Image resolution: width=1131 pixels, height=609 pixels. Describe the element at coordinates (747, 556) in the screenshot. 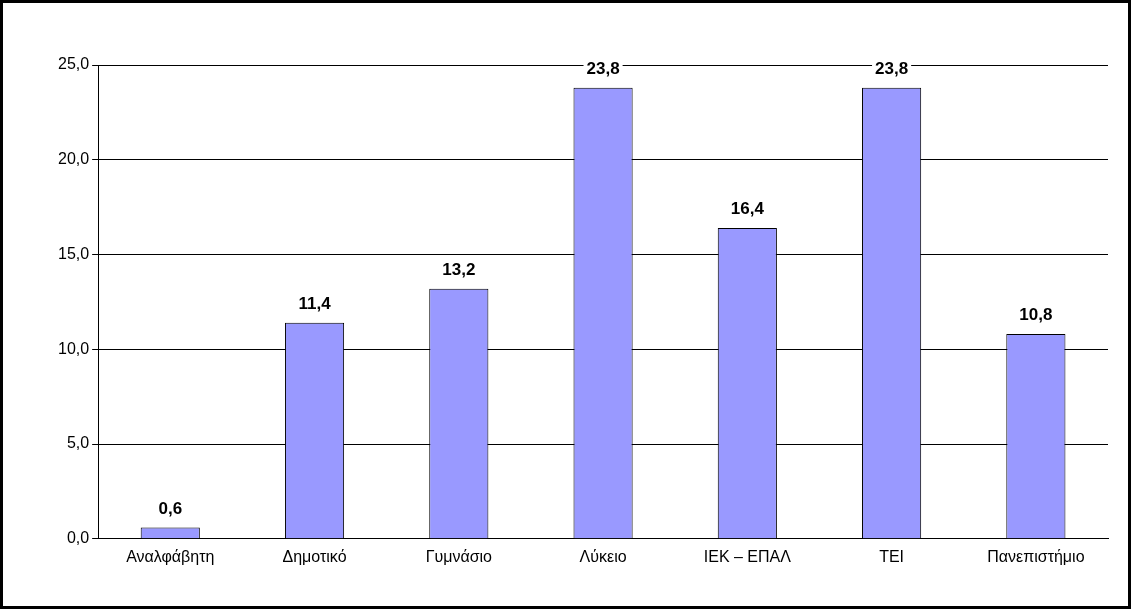

I see `x-tick-label: ΙΕΚ – ΕΠΑΛ` at that location.